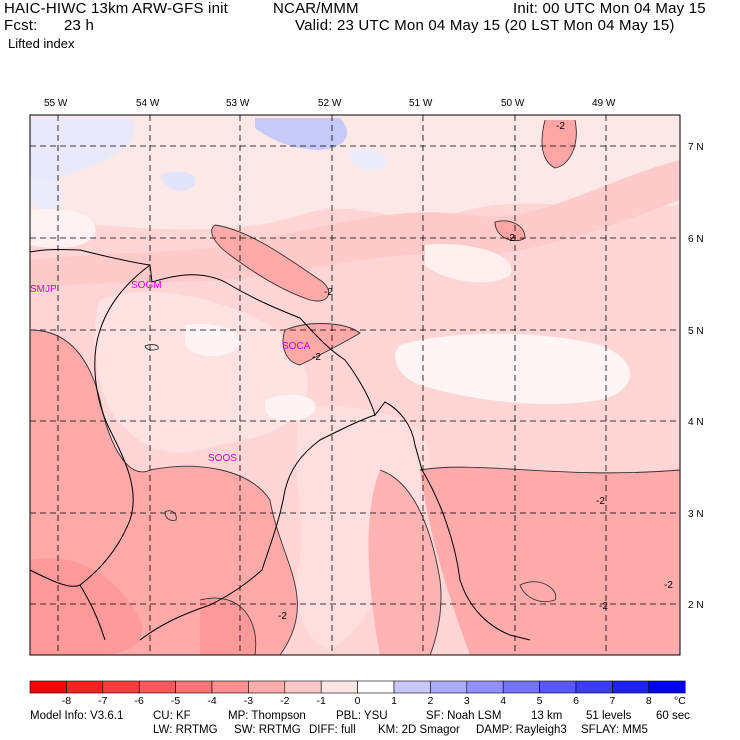 This screenshot has width=740, height=740. What do you see at coordinates (222, 458) in the screenshot?
I see `station-label: SOOS` at bounding box center [222, 458].